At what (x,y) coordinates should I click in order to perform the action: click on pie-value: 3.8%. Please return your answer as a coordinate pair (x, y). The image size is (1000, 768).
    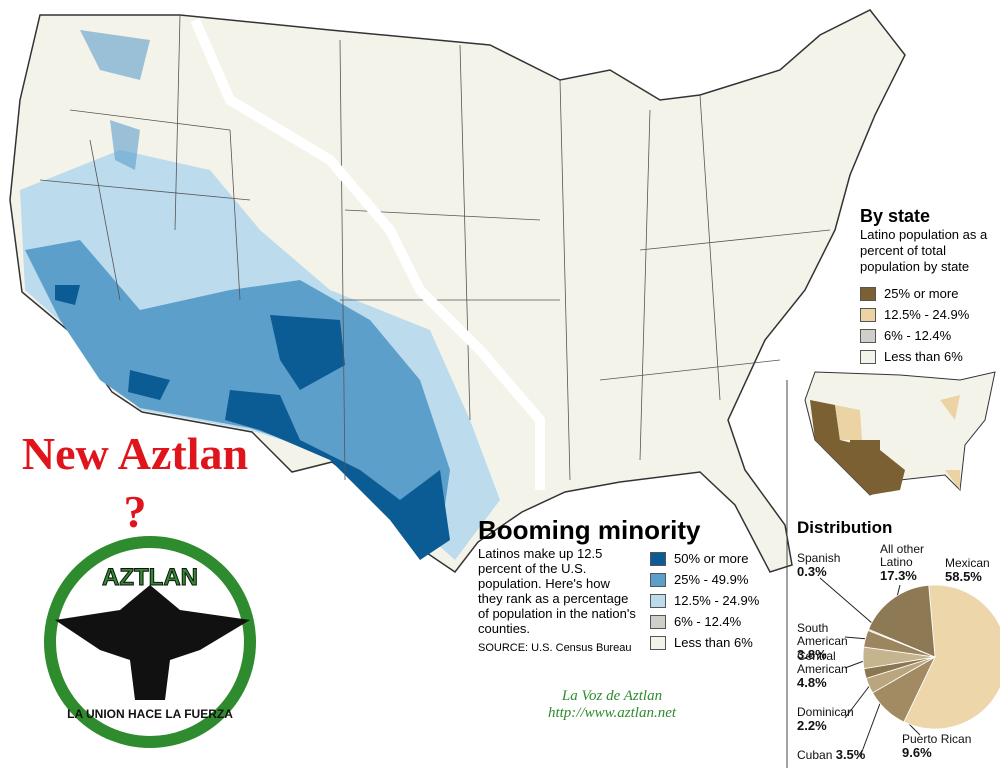
    Looking at the image, I should click on (812, 654).